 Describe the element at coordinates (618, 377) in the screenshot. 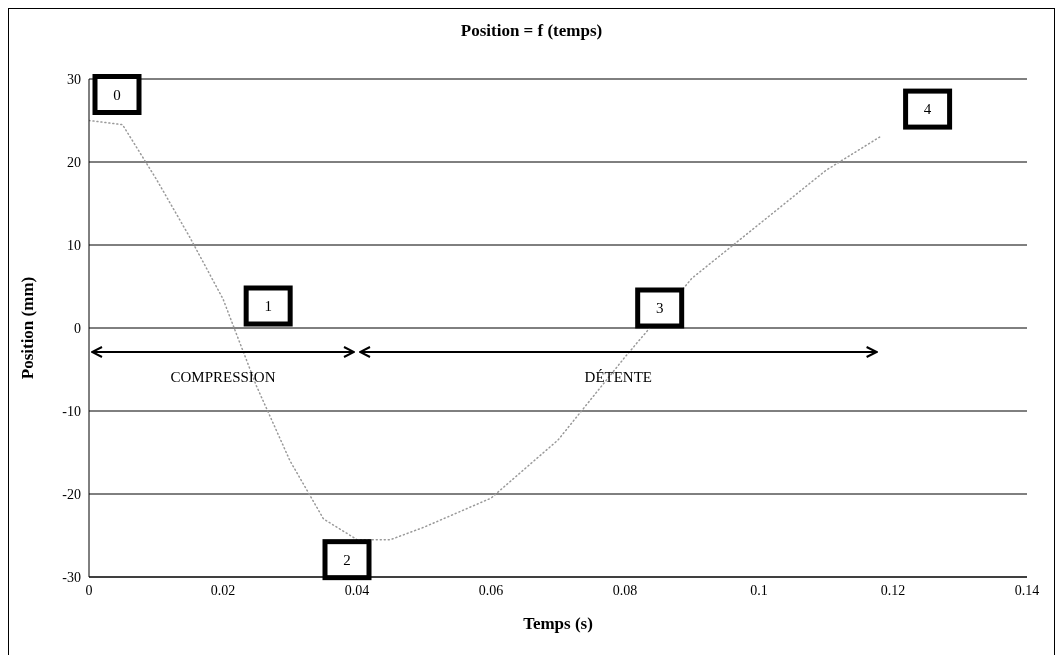

I see `annotation: DÉTENTE` at that location.